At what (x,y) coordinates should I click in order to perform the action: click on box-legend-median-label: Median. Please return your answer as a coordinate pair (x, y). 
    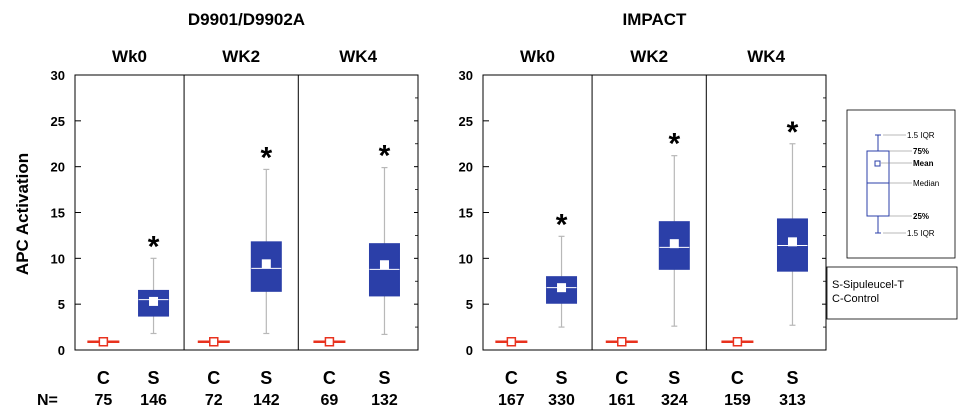
    Looking at the image, I should click on (926, 183).